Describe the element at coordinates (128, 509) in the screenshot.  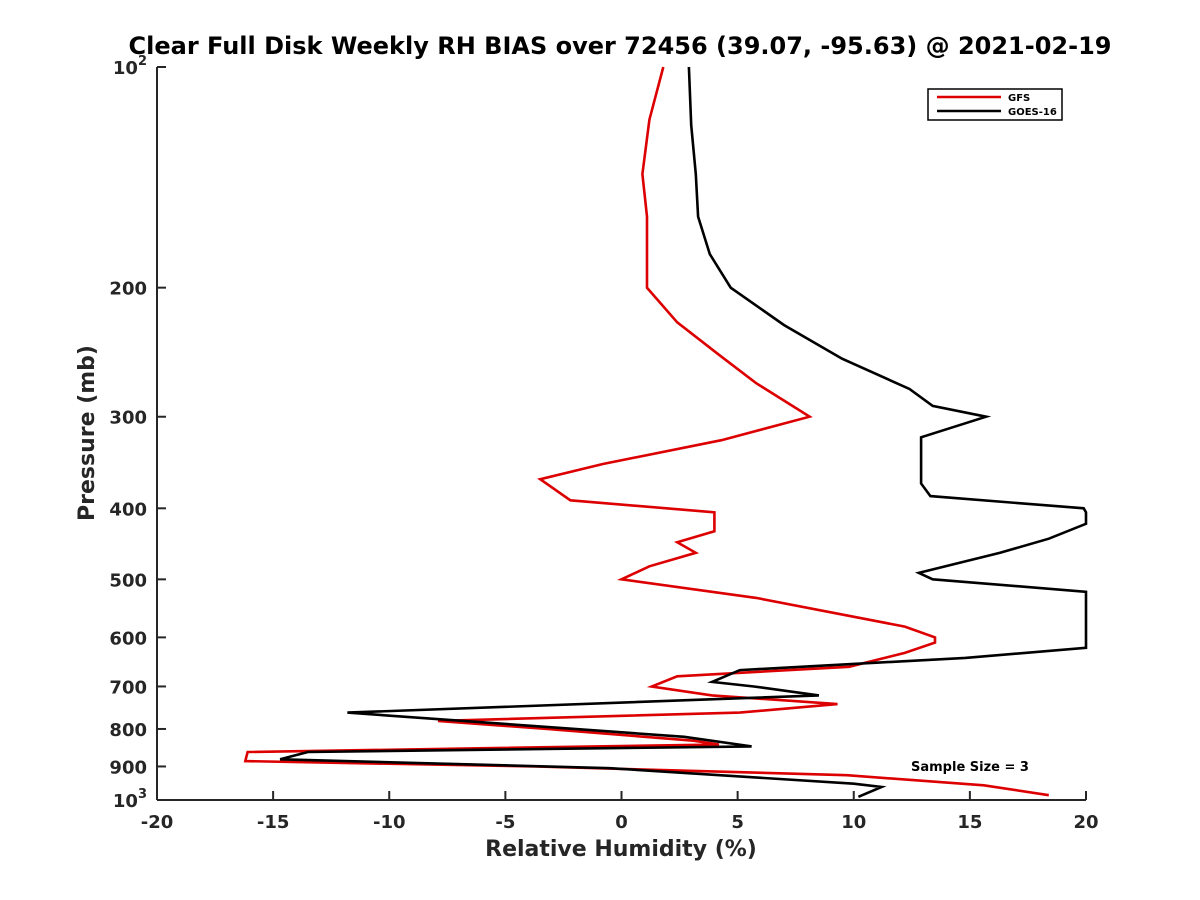
I see `y-tick-label: 400` at that location.